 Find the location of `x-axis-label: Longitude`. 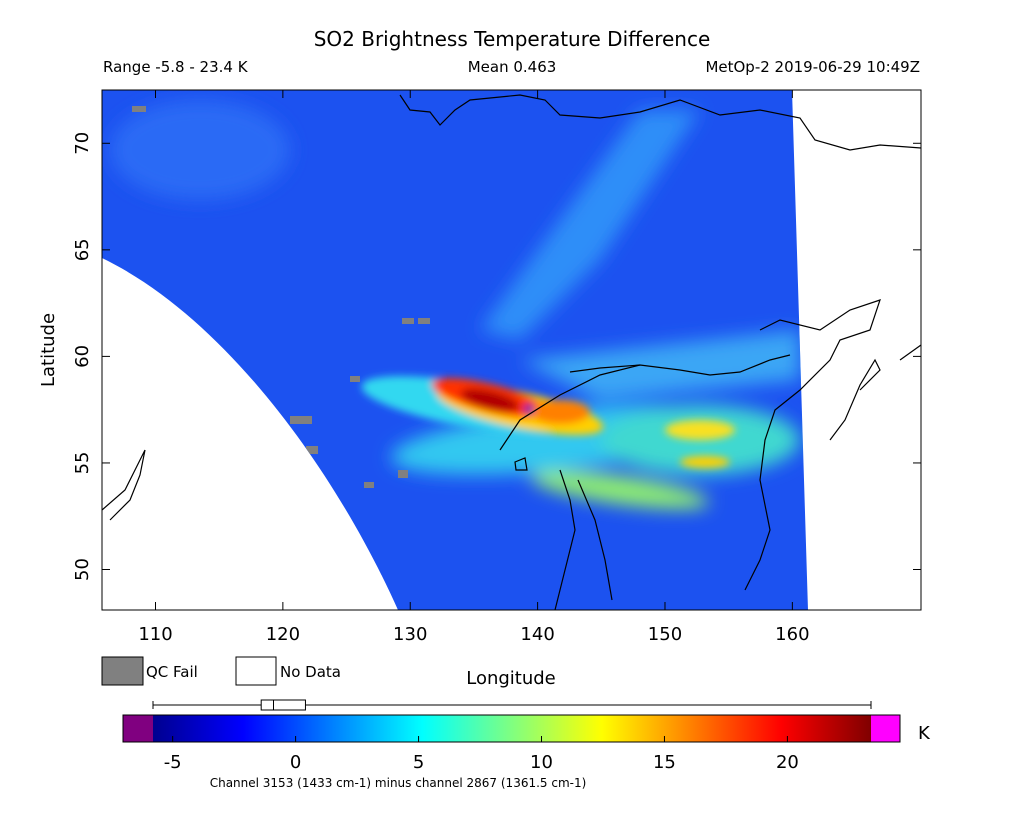

x-axis-label: Longitude is located at coordinates (511, 678).